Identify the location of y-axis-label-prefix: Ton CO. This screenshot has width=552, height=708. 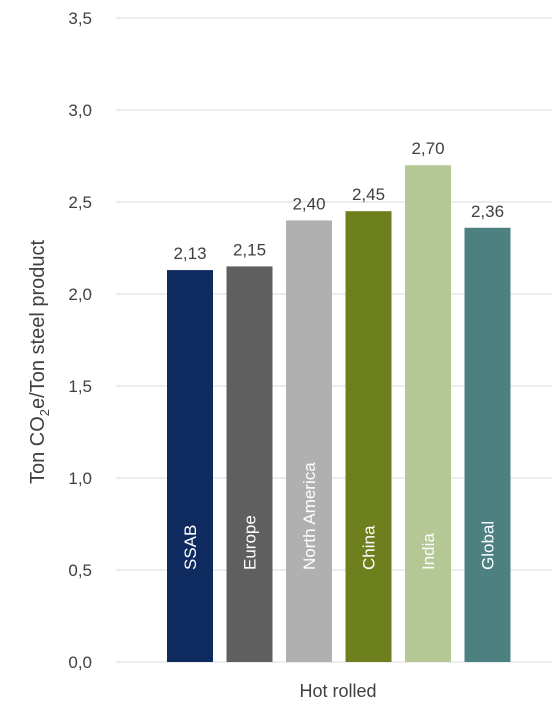
(38, 450).